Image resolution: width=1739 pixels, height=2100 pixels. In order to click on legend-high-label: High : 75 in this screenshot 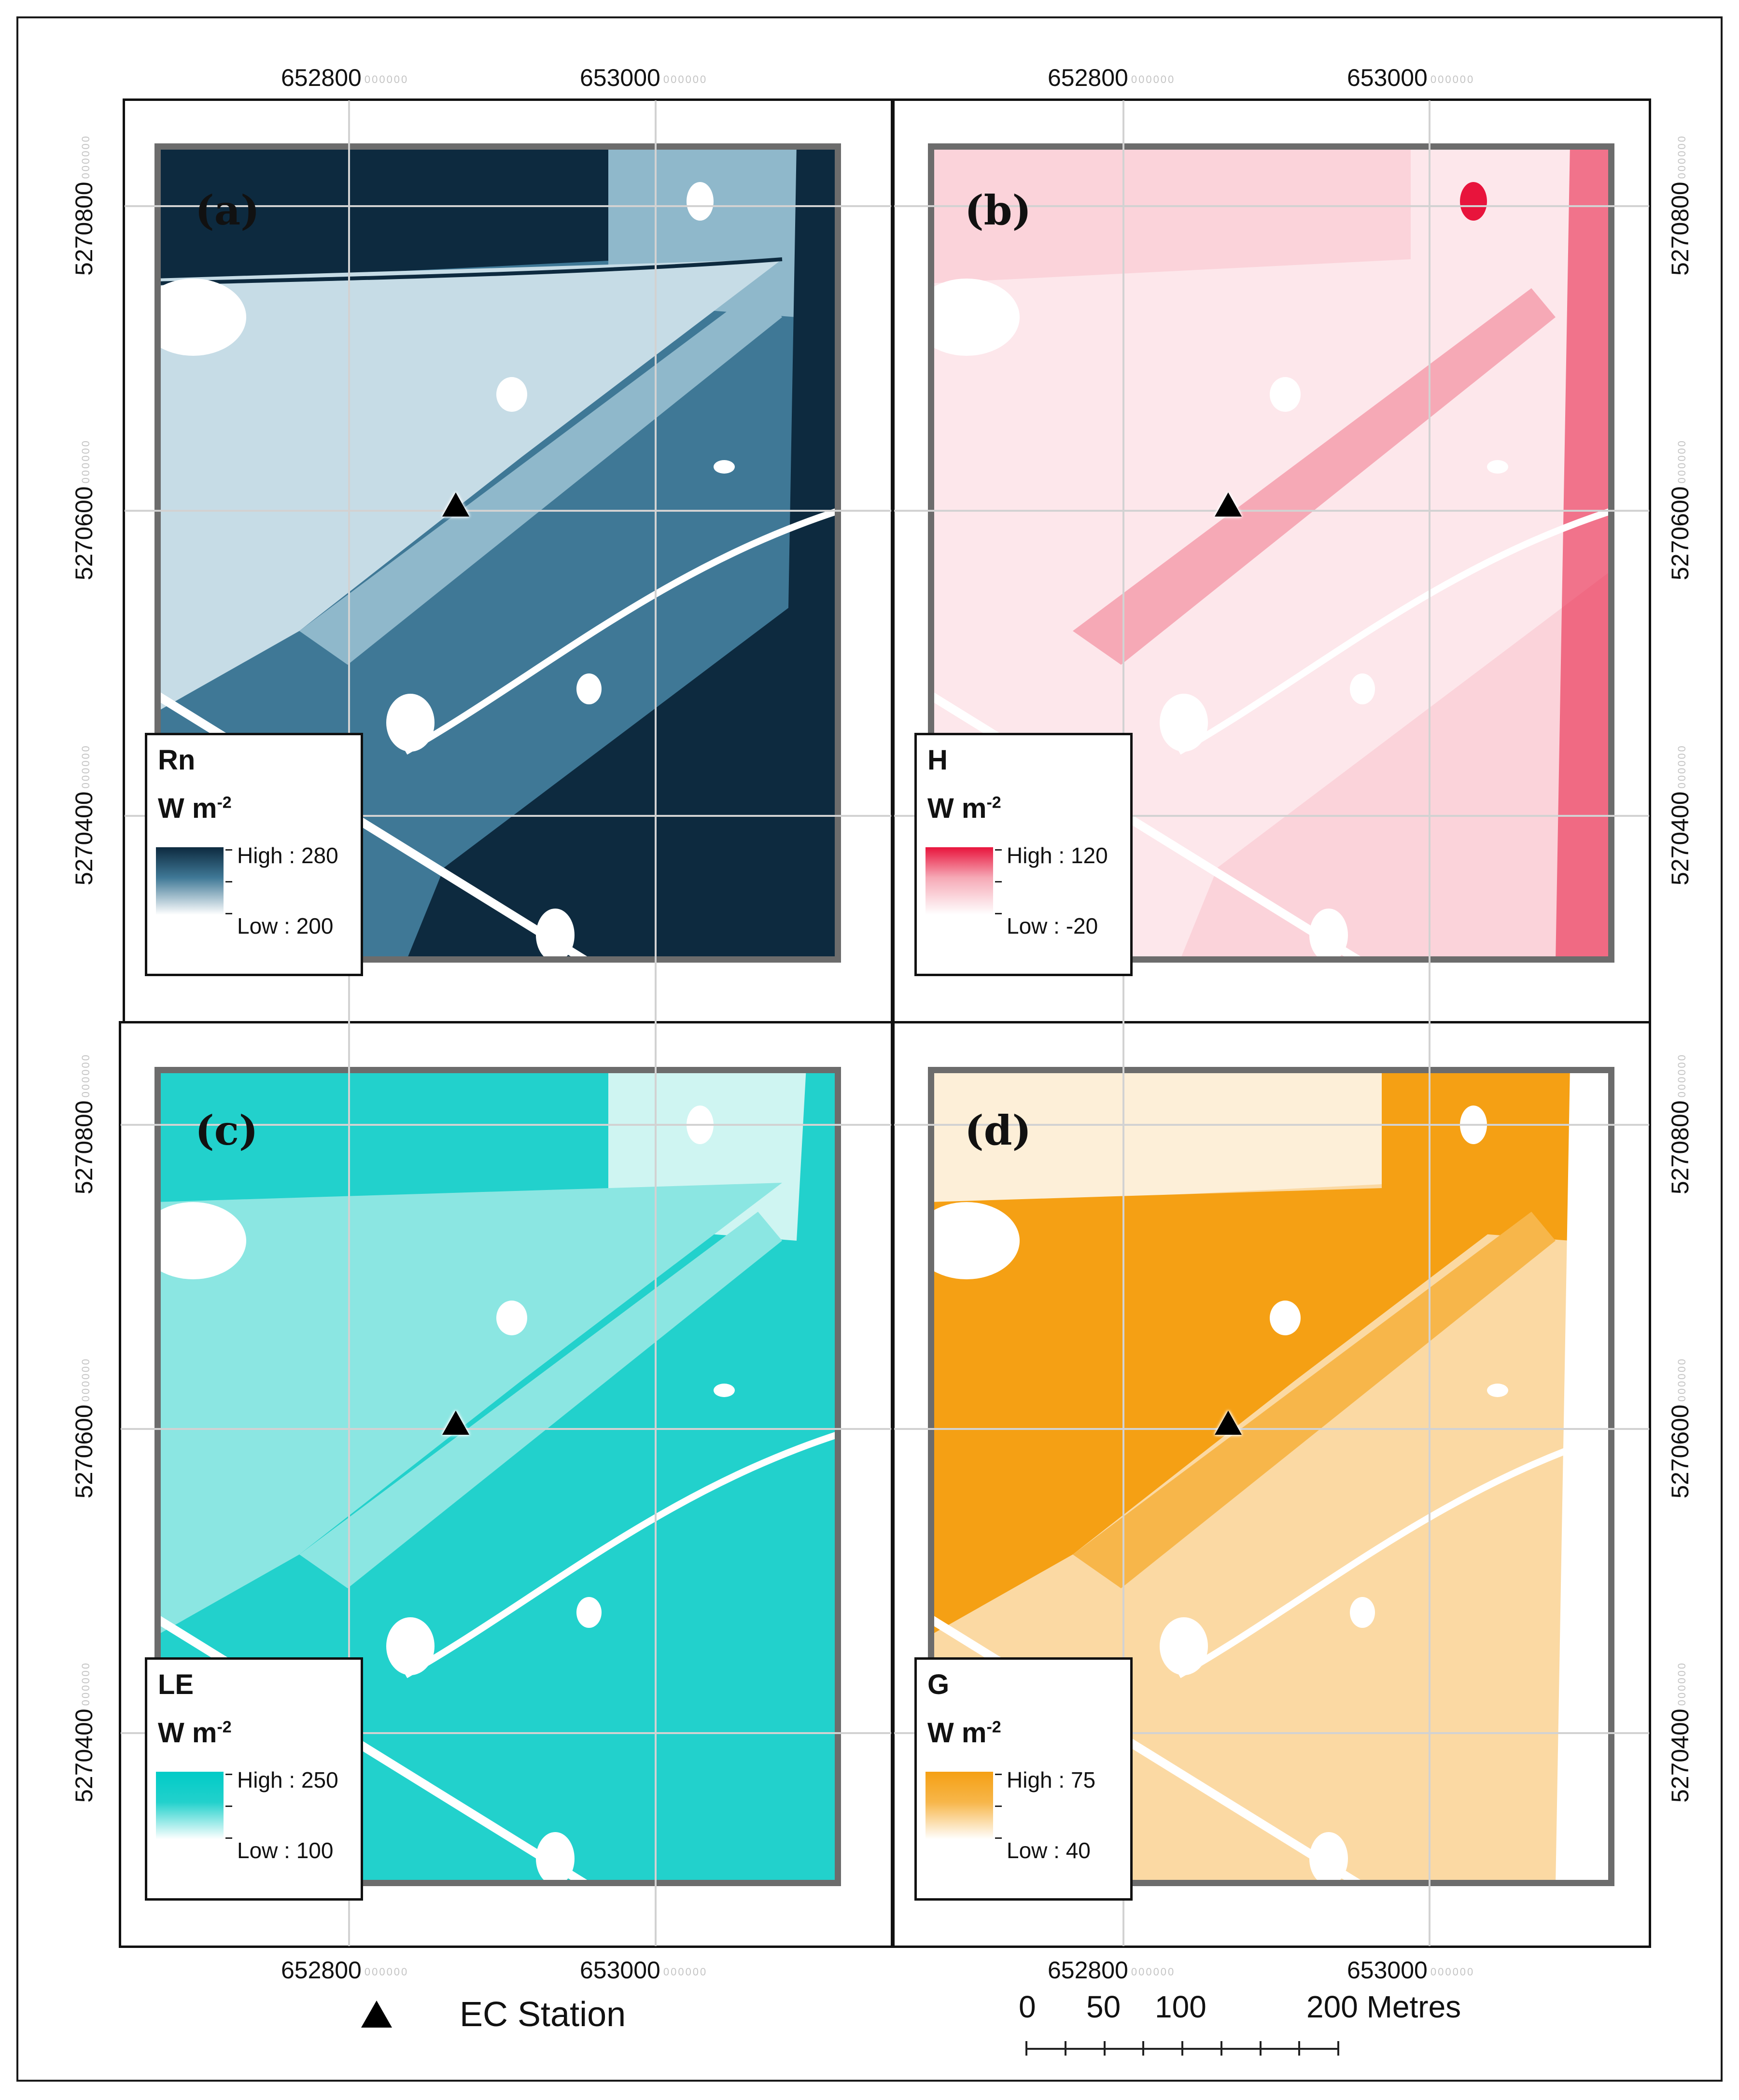, I will do `click(1052, 1780)`.